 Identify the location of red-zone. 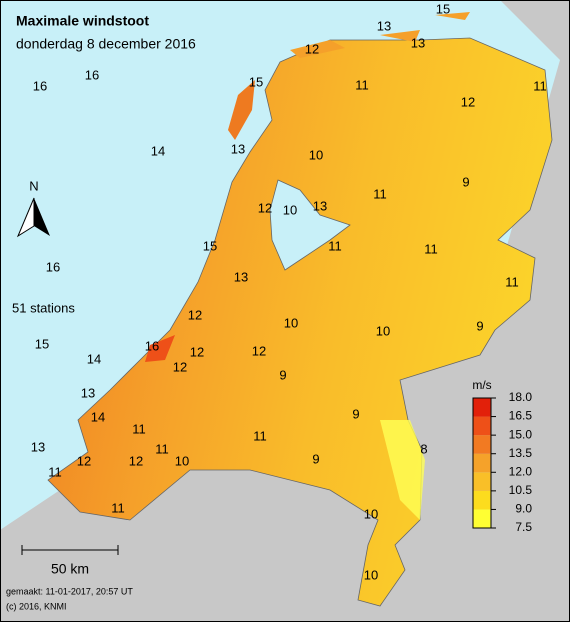
(160, 348).